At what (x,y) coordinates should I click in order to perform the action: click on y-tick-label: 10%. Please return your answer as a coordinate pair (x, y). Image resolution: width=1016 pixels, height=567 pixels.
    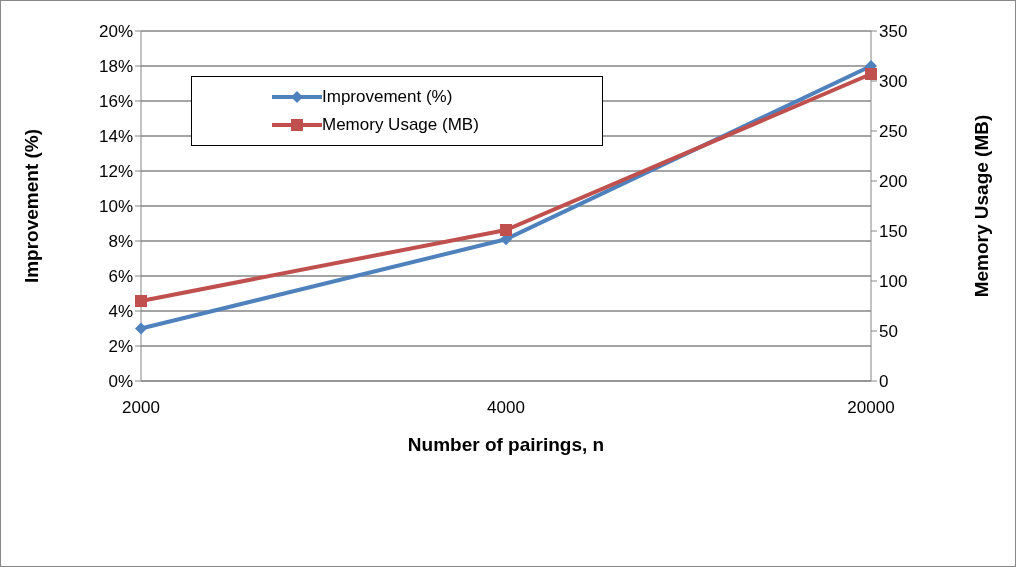
    Looking at the image, I should click on (115, 207).